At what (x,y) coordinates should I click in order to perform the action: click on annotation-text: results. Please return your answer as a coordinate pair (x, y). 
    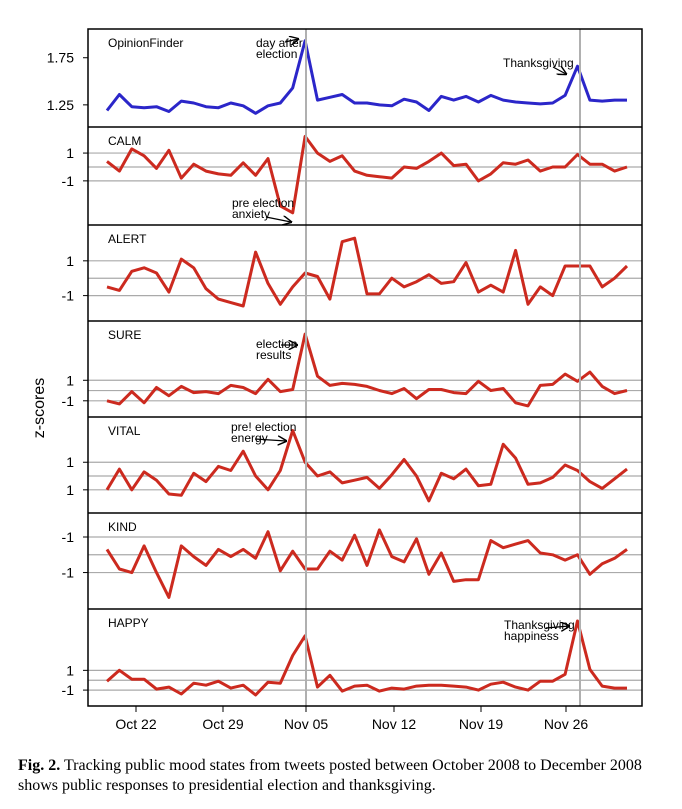
    Looking at the image, I should click on (273, 355).